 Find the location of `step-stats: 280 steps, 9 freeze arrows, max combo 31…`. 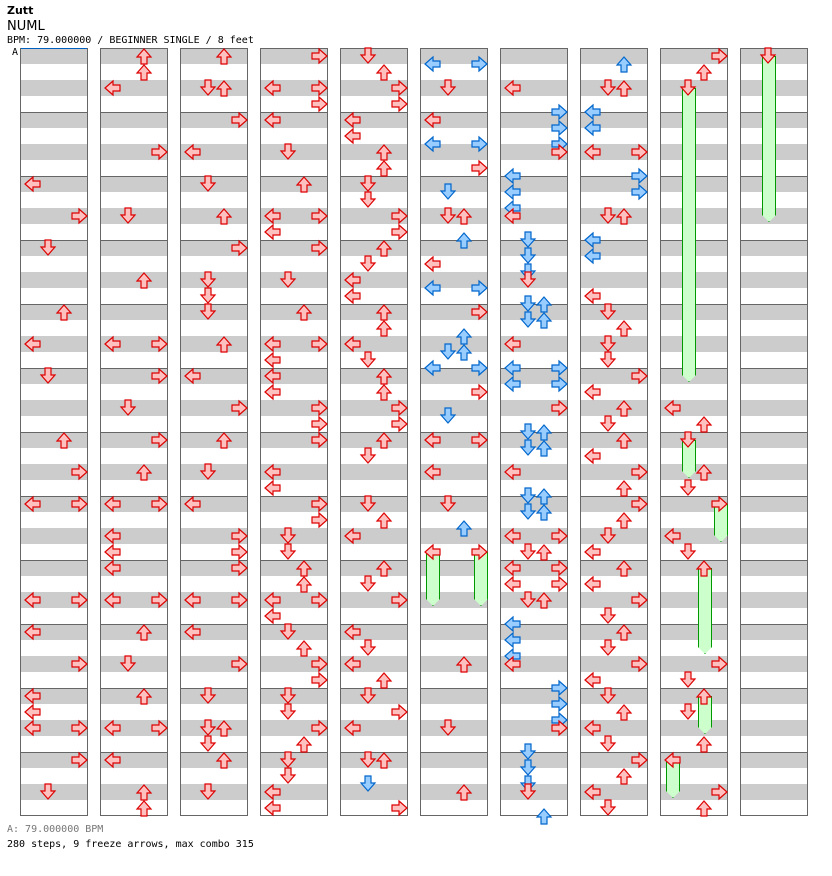

step-stats: 280 steps, 9 freeze arrows, max combo 31… is located at coordinates (130, 844).